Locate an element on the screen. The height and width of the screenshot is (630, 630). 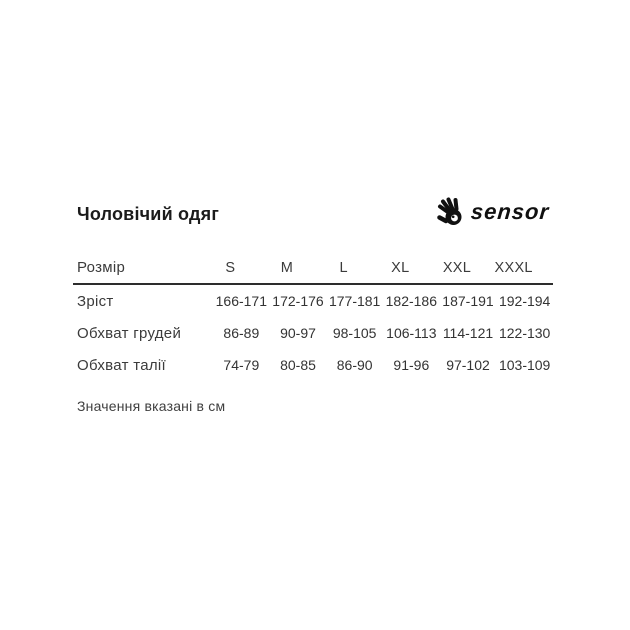
column-header-l: L is located at coordinates (343, 267).